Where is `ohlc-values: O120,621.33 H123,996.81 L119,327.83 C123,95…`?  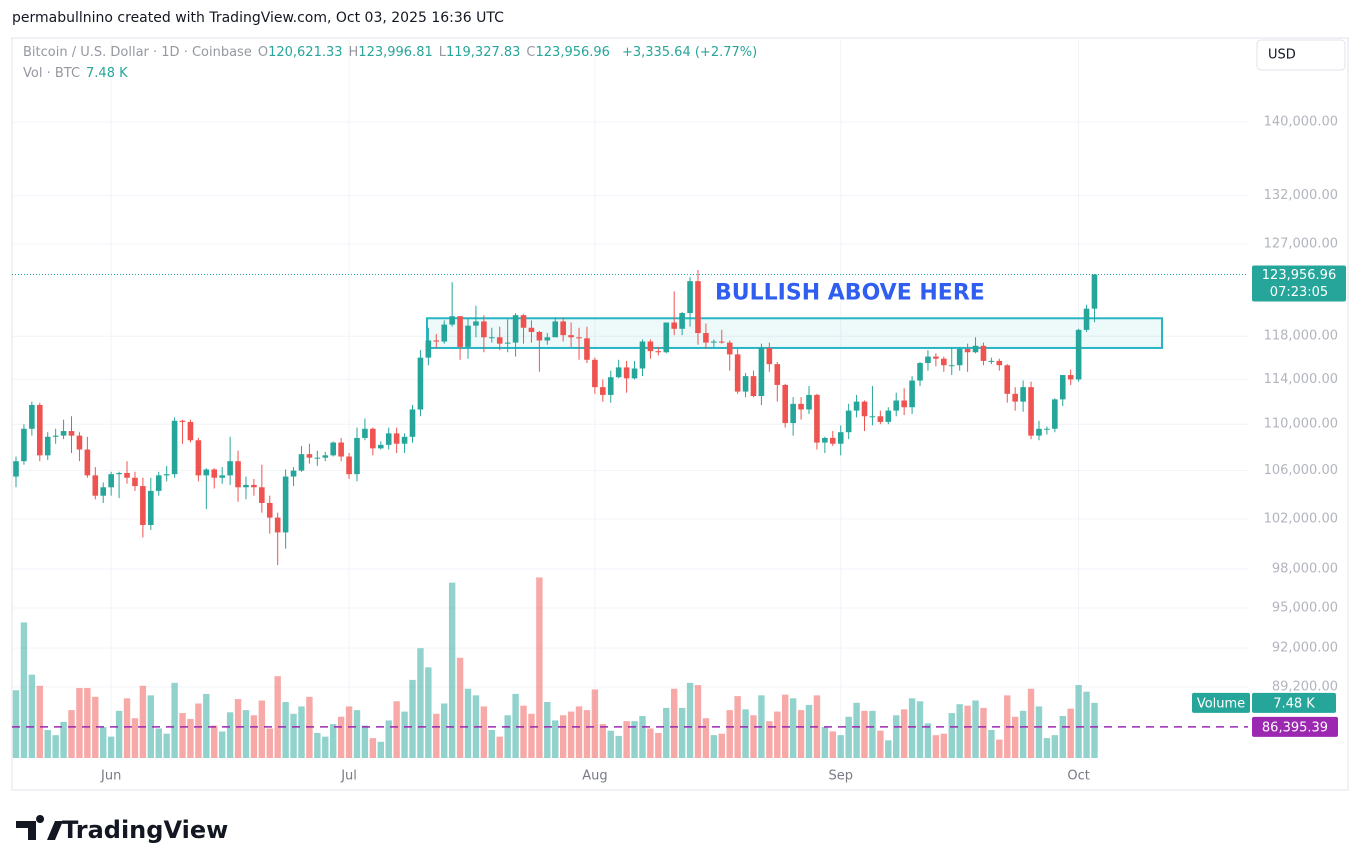 ohlc-values: O120,621.33 H123,996.81 L119,327.83 C123,95… is located at coordinates (437, 52).